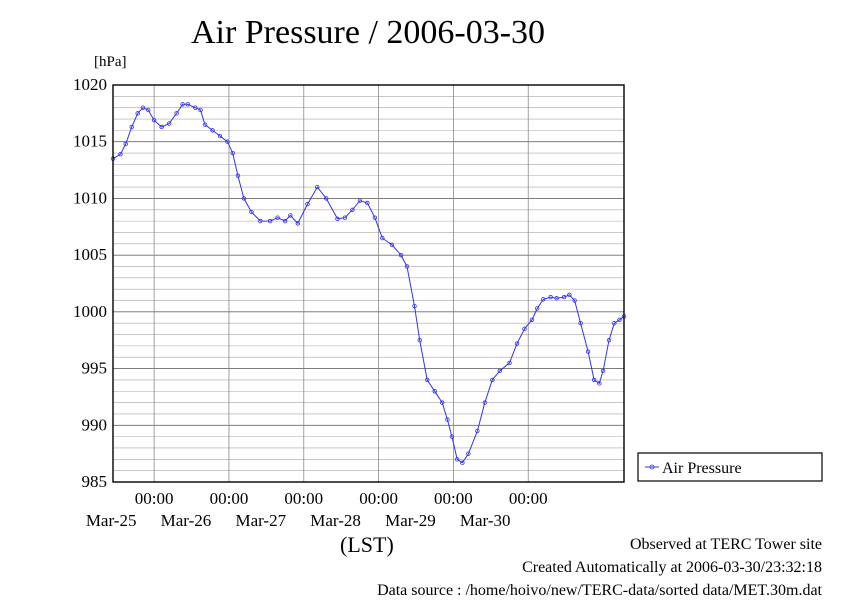 Image resolution: width=842 pixels, height=600 pixels. Describe the element at coordinates (485, 520) in the screenshot. I see `x-tick-date-label: Mar-30` at that location.